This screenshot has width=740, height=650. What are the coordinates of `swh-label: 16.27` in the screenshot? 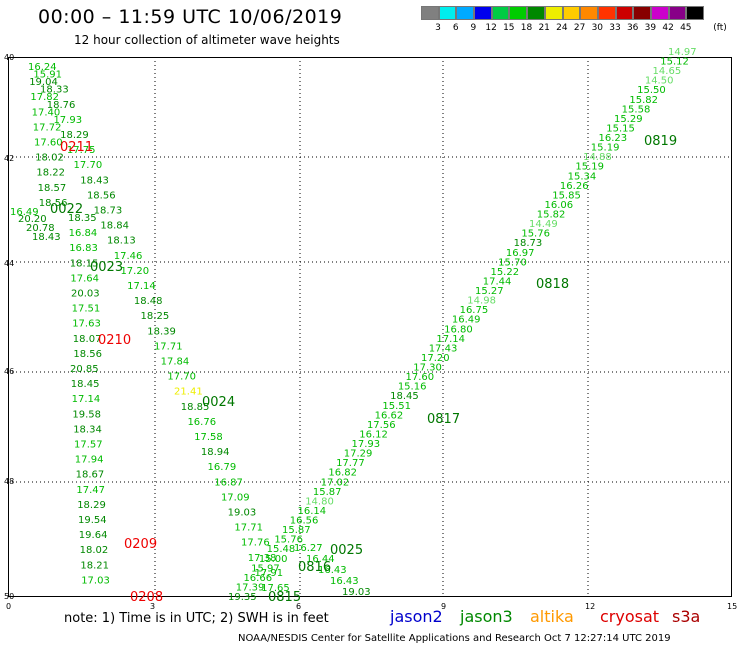 It's located at (308, 548).